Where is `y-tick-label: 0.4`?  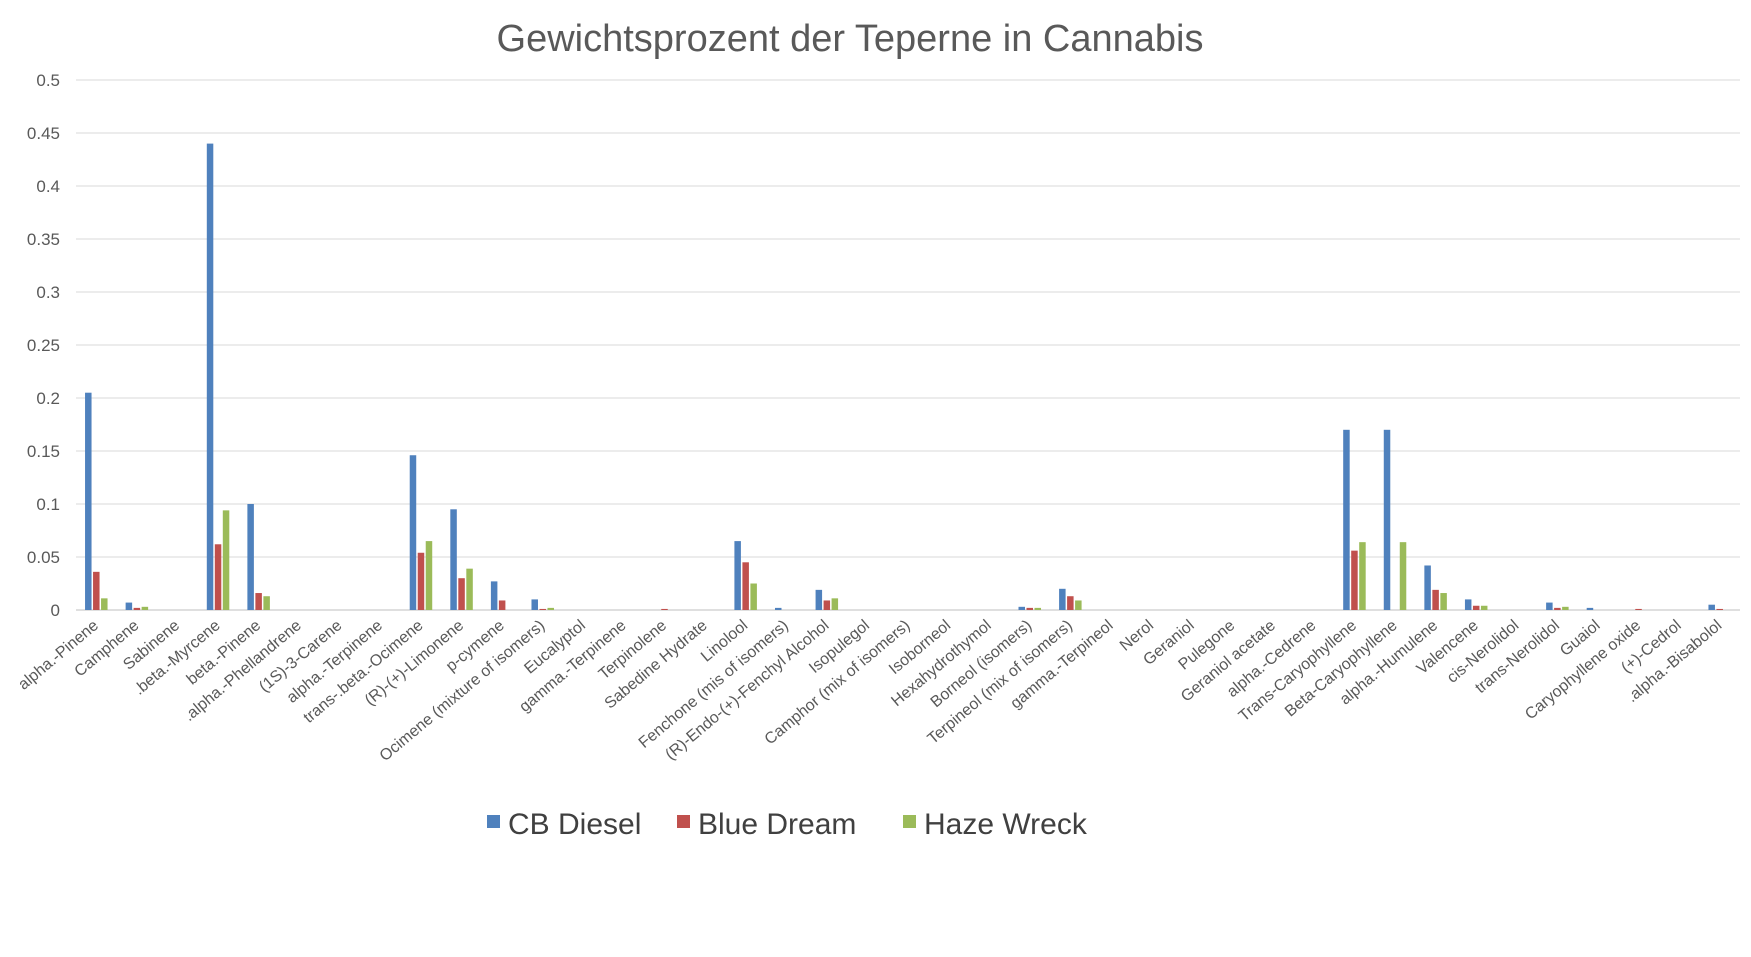
y-tick-label: 0.4 is located at coordinates (48, 186).